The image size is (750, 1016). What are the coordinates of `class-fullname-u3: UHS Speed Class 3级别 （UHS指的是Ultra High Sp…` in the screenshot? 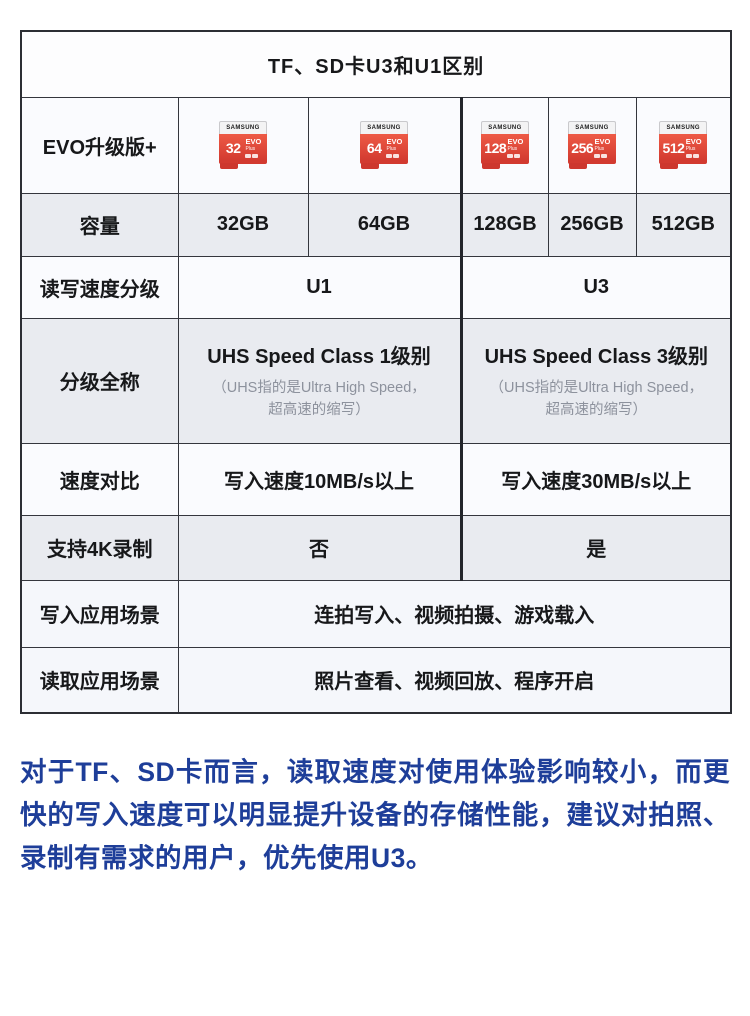 It's located at (595, 380).